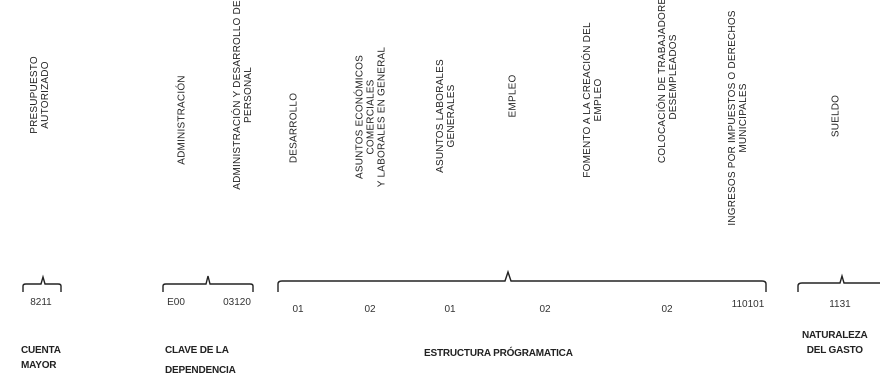 Image resolution: width=880 pixels, height=381 pixels. Describe the element at coordinates (41, 302) in the screenshot. I see `code-8211: 8211` at that location.